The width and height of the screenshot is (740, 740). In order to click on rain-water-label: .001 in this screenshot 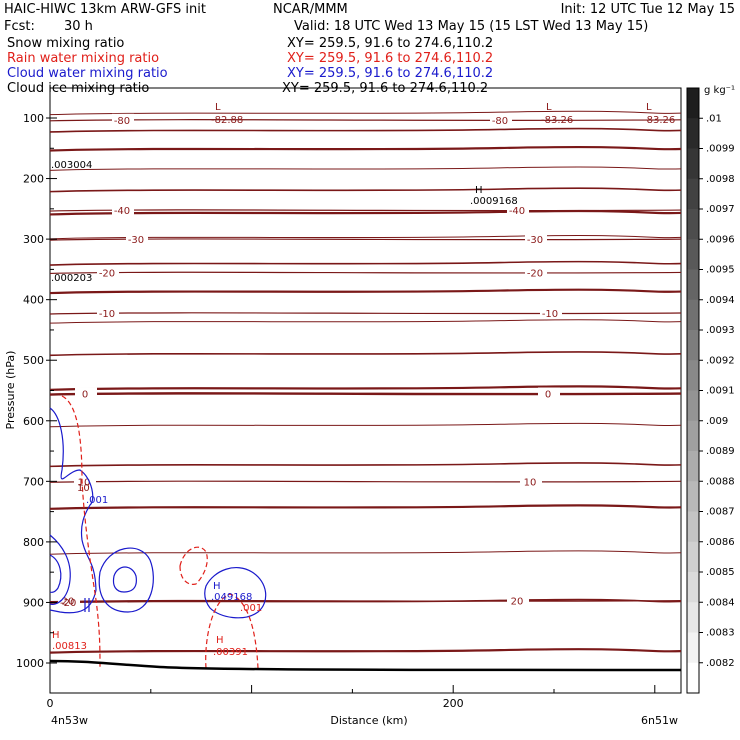, I will do `click(251, 608)`.